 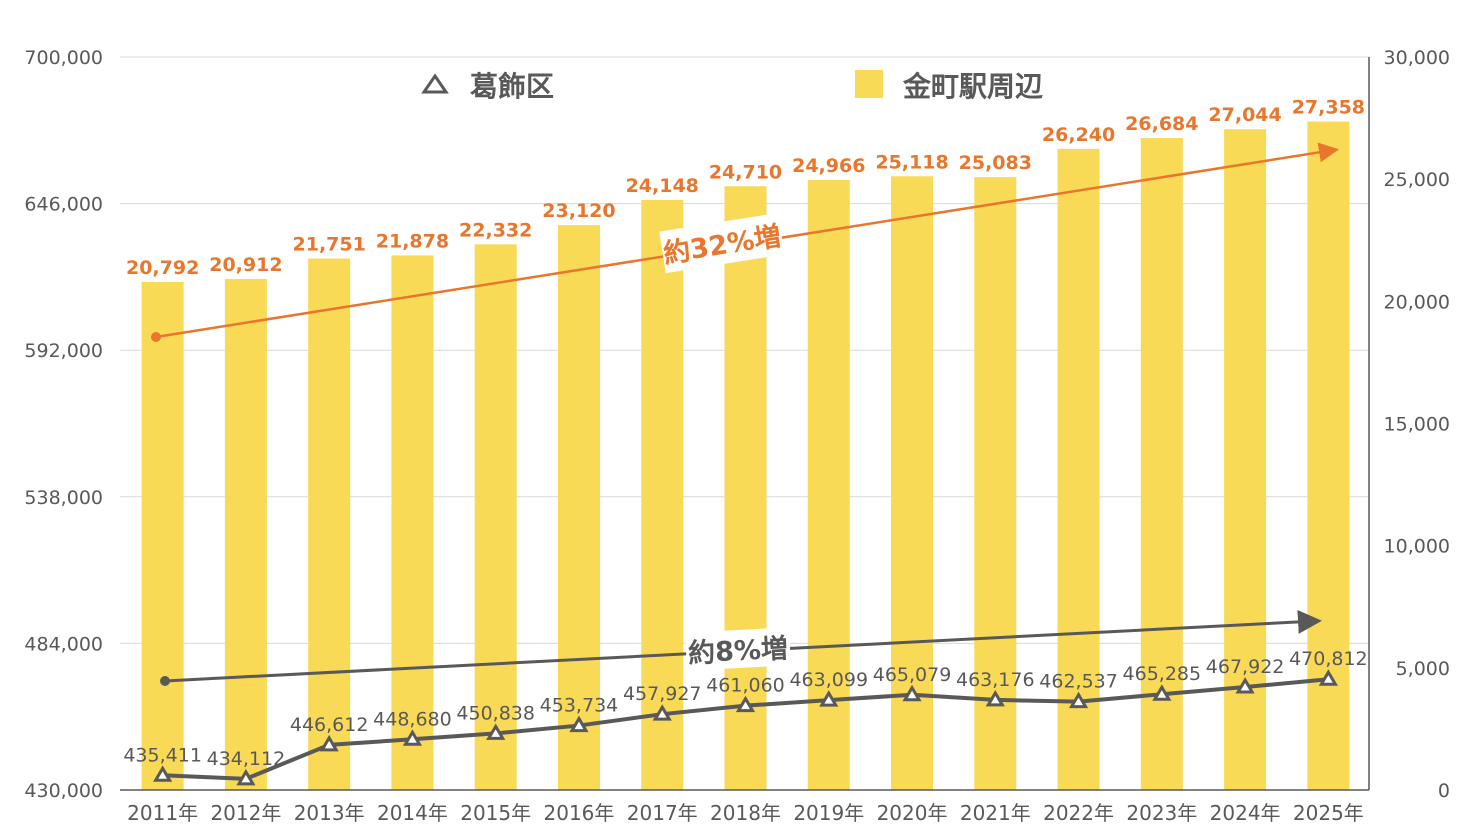 I want to click on x-tick-label: 2013年, so click(x=329, y=813).